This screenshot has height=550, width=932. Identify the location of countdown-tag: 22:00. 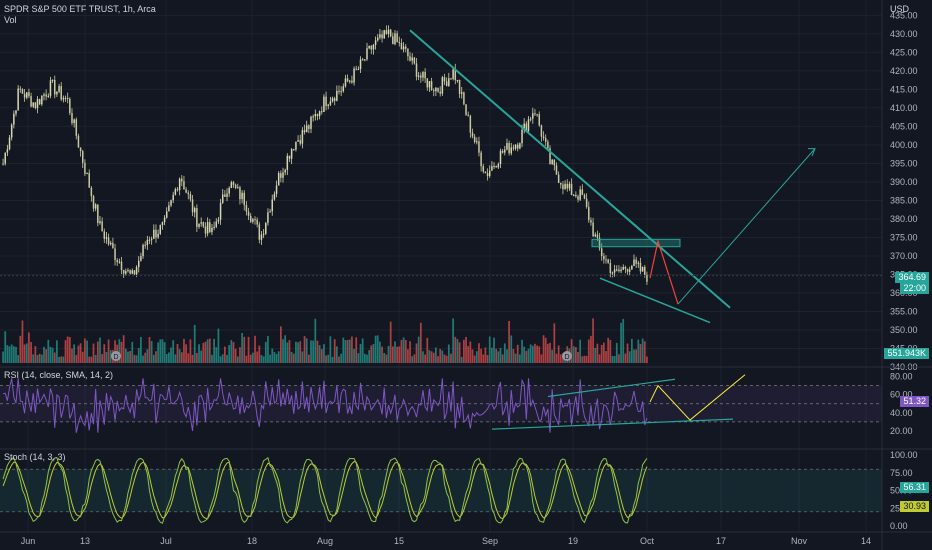
(914, 288).